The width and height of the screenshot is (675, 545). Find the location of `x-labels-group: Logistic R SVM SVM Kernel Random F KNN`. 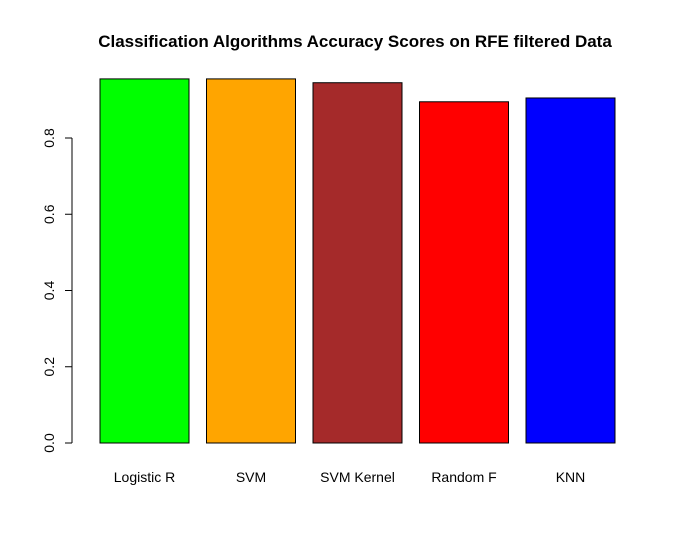

x-labels-group: Logistic R SVM SVM Kernel Random F KNN is located at coordinates (350, 477).